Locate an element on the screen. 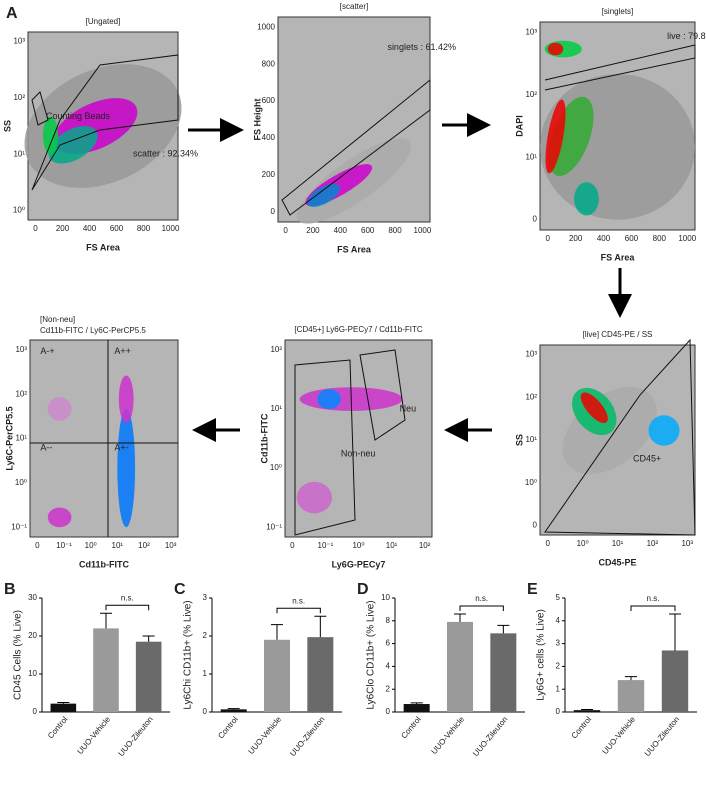  y-tick-label: 10⁰ is located at coordinates (276, 467).